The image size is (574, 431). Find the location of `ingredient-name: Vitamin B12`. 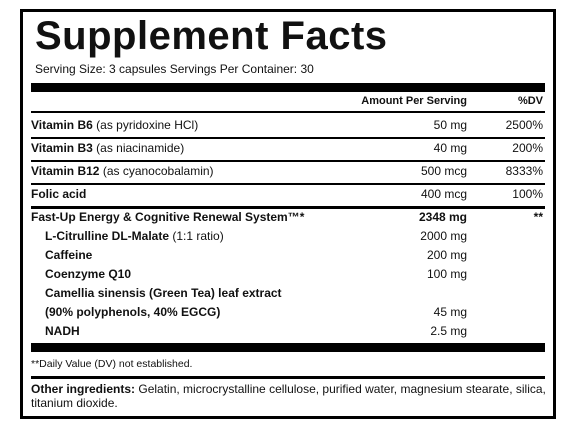

ingredient-name: Vitamin B12 is located at coordinates (65, 171).